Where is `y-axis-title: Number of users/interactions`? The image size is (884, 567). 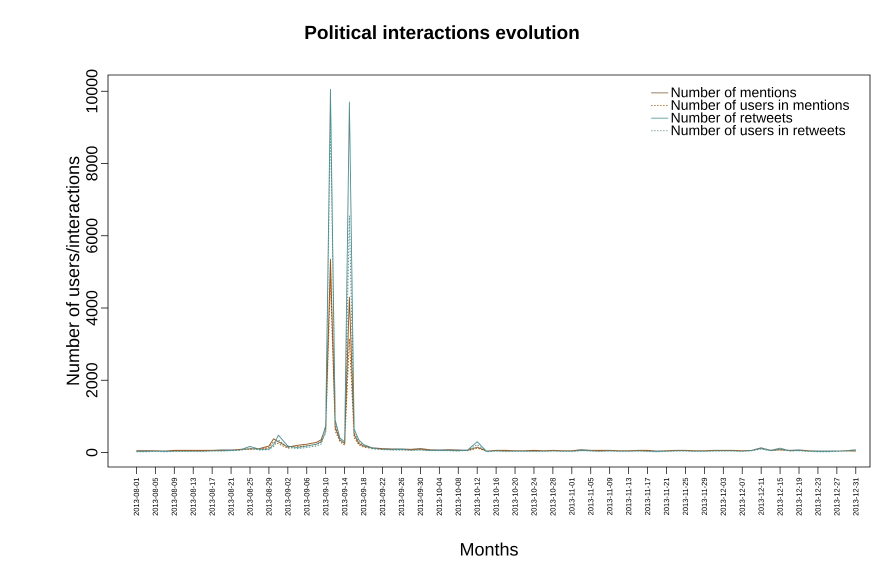 y-axis-title: Number of users/interactions is located at coordinates (73, 270).